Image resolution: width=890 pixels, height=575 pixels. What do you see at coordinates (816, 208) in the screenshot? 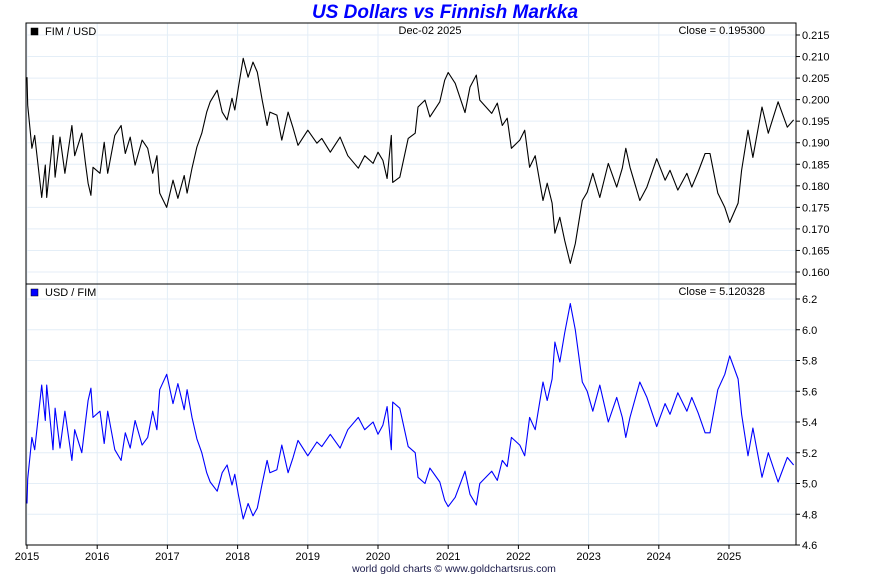
I see `y-tick-label: 0.175` at bounding box center [816, 208].